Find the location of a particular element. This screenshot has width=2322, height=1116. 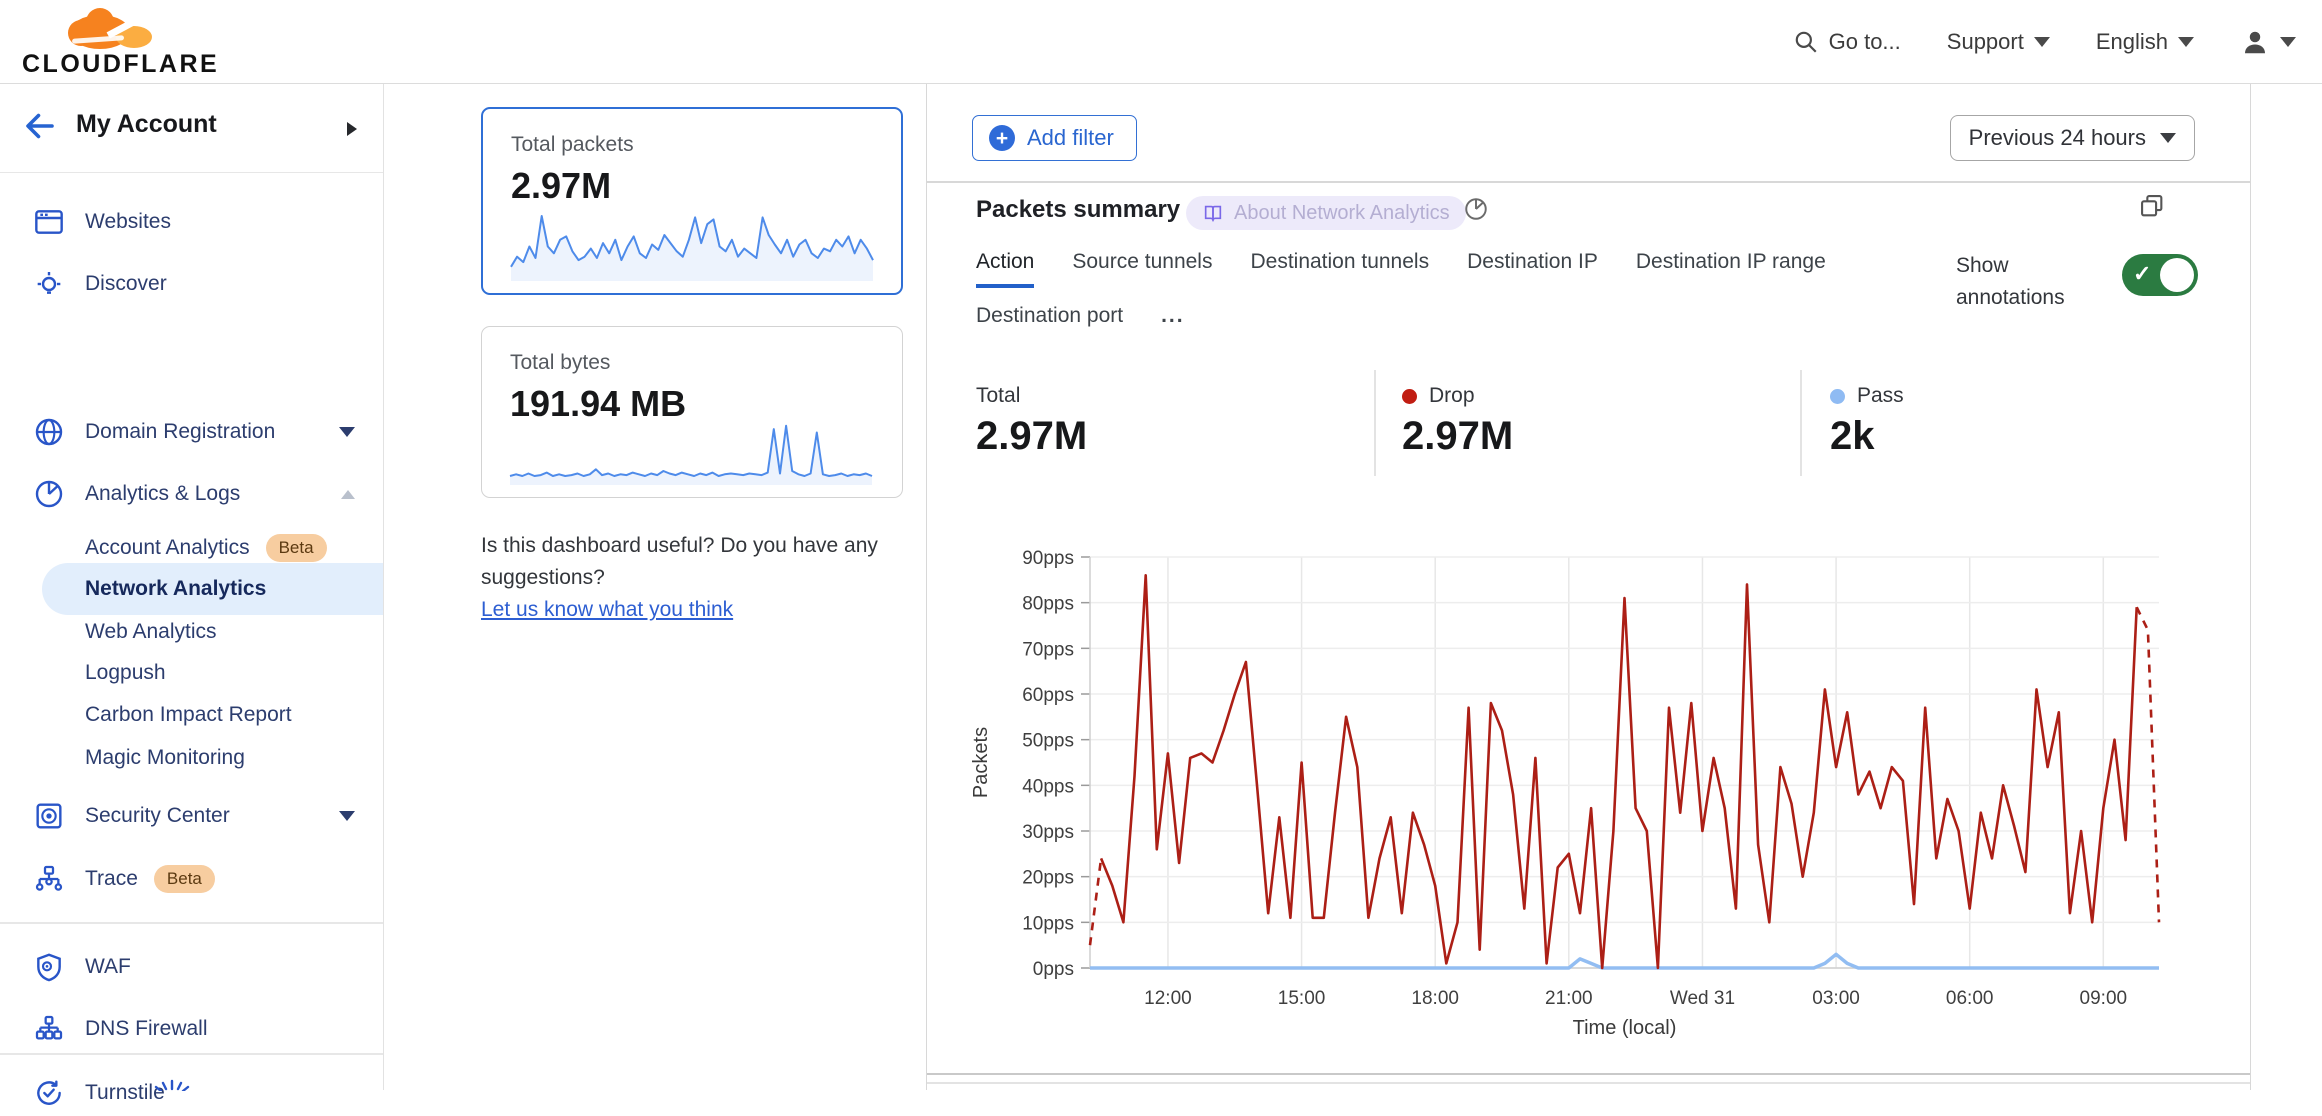

cloudflare-wordmark: CLOUDFLARE is located at coordinates (121, 64).